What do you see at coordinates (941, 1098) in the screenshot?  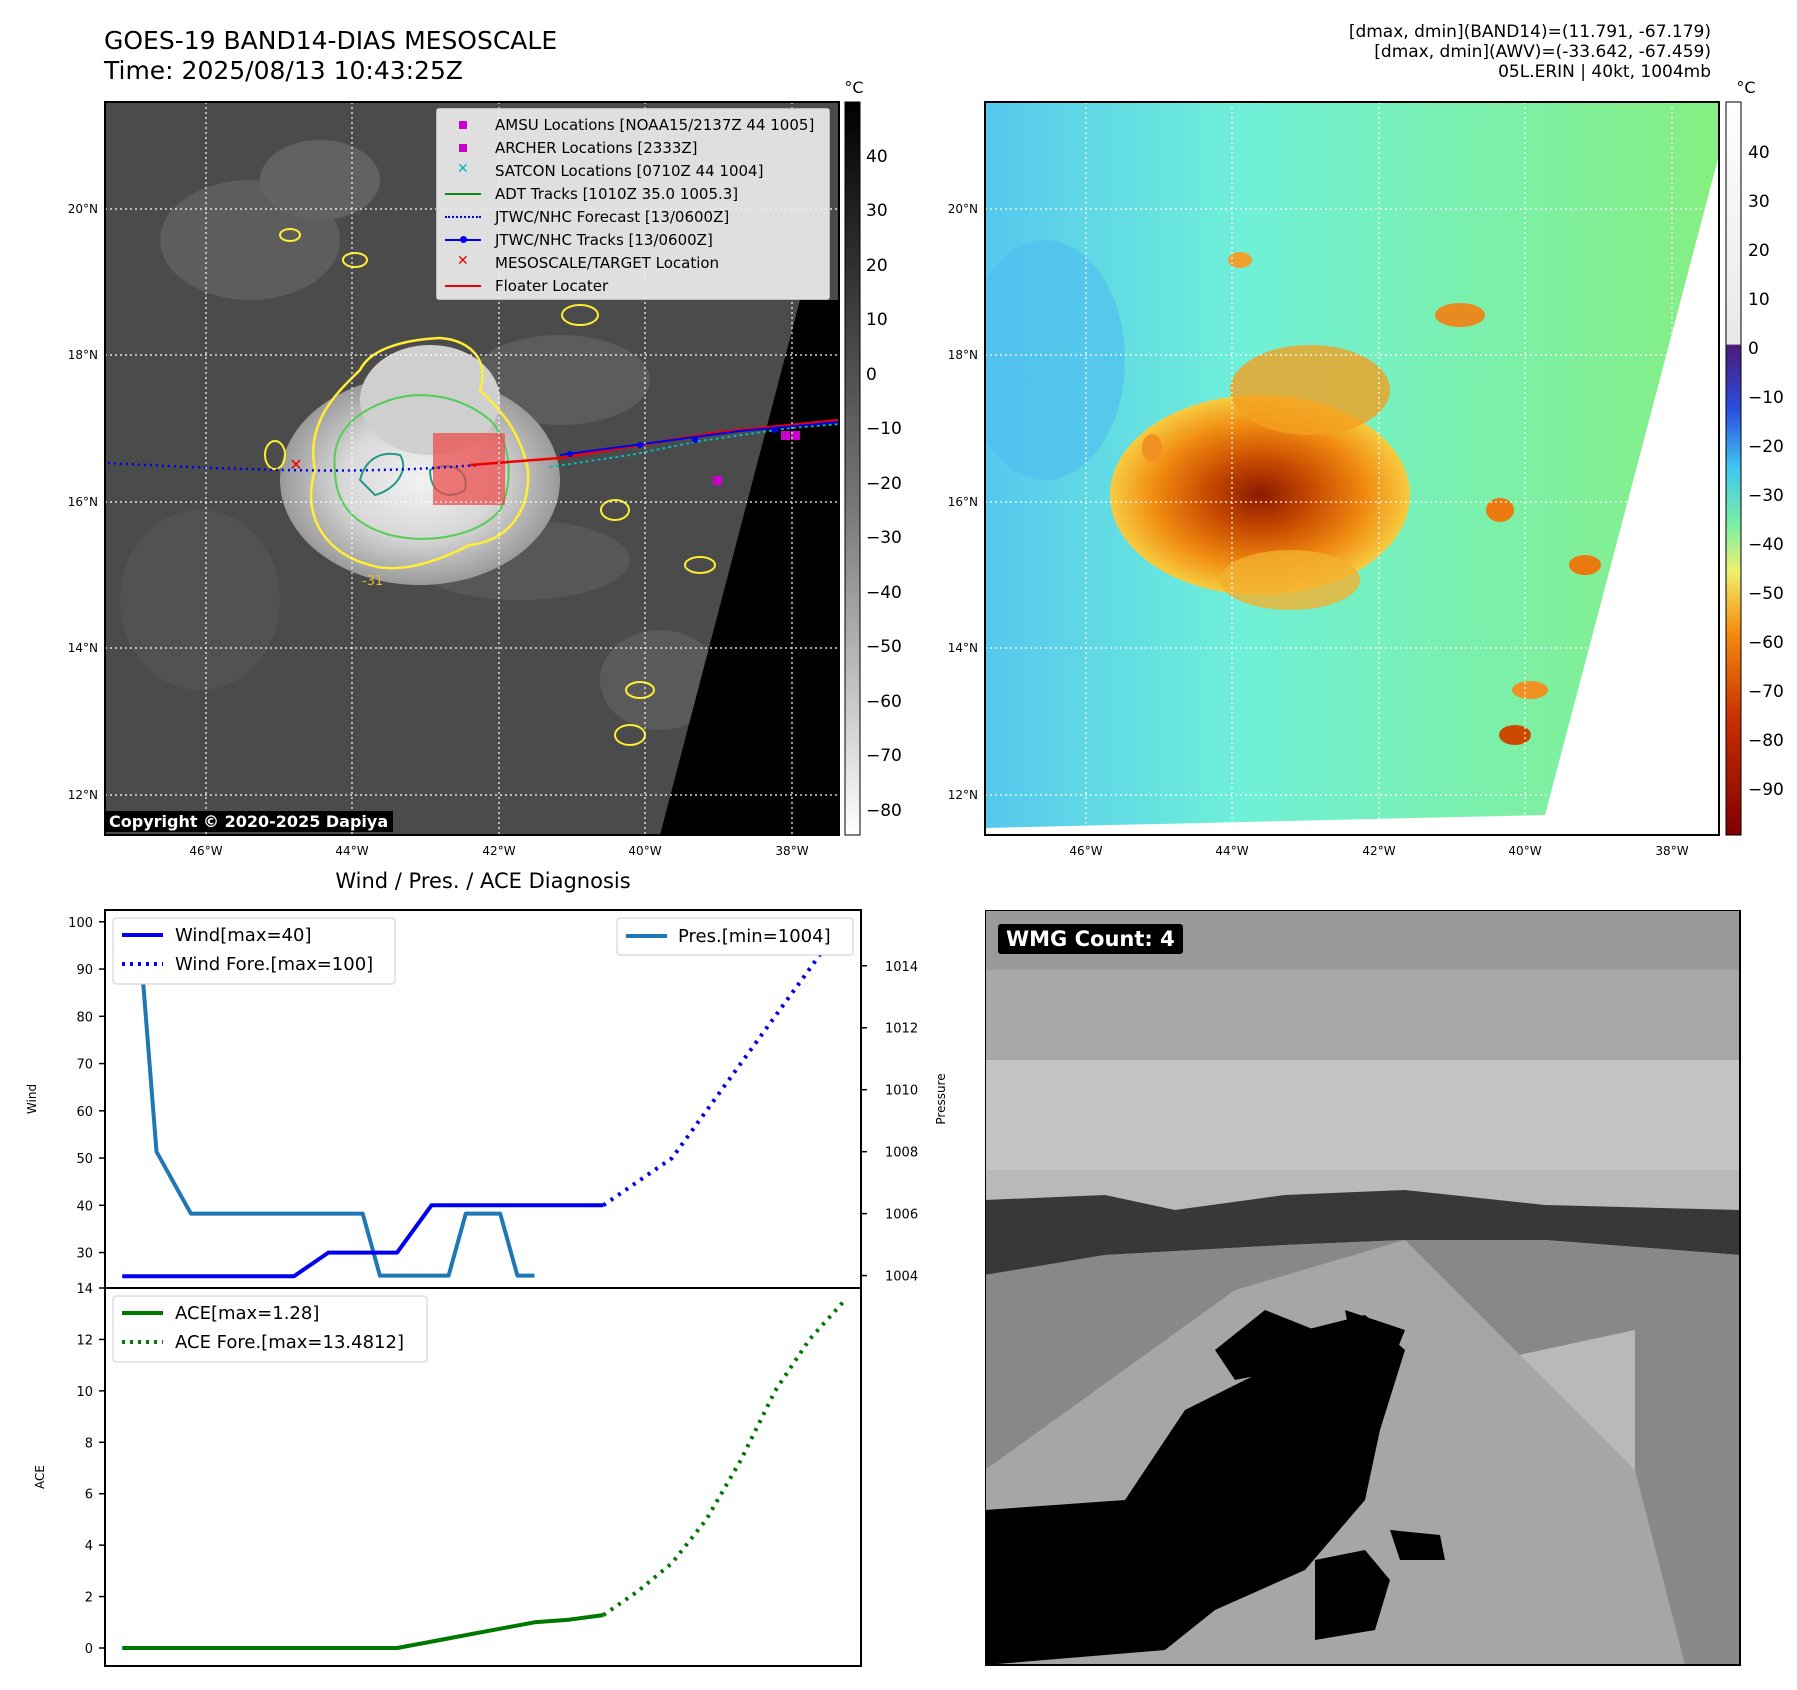 I see `pressure-ylabel: Pressure` at bounding box center [941, 1098].